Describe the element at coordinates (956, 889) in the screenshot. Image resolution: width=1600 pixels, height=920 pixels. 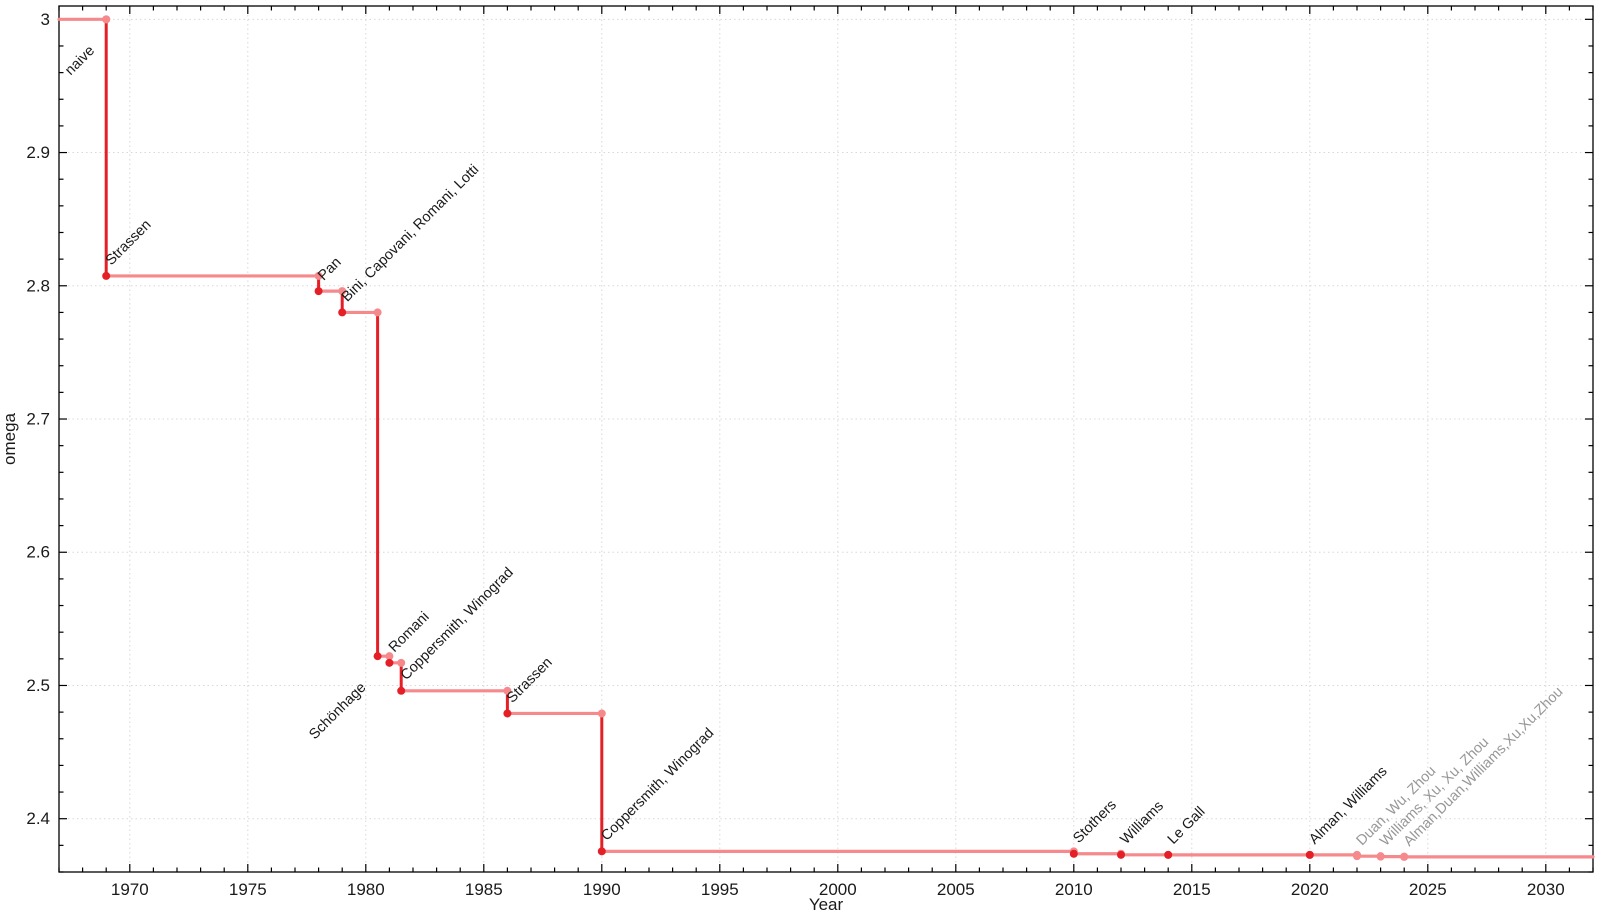
I see `x-tick-label: 2005` at that location.